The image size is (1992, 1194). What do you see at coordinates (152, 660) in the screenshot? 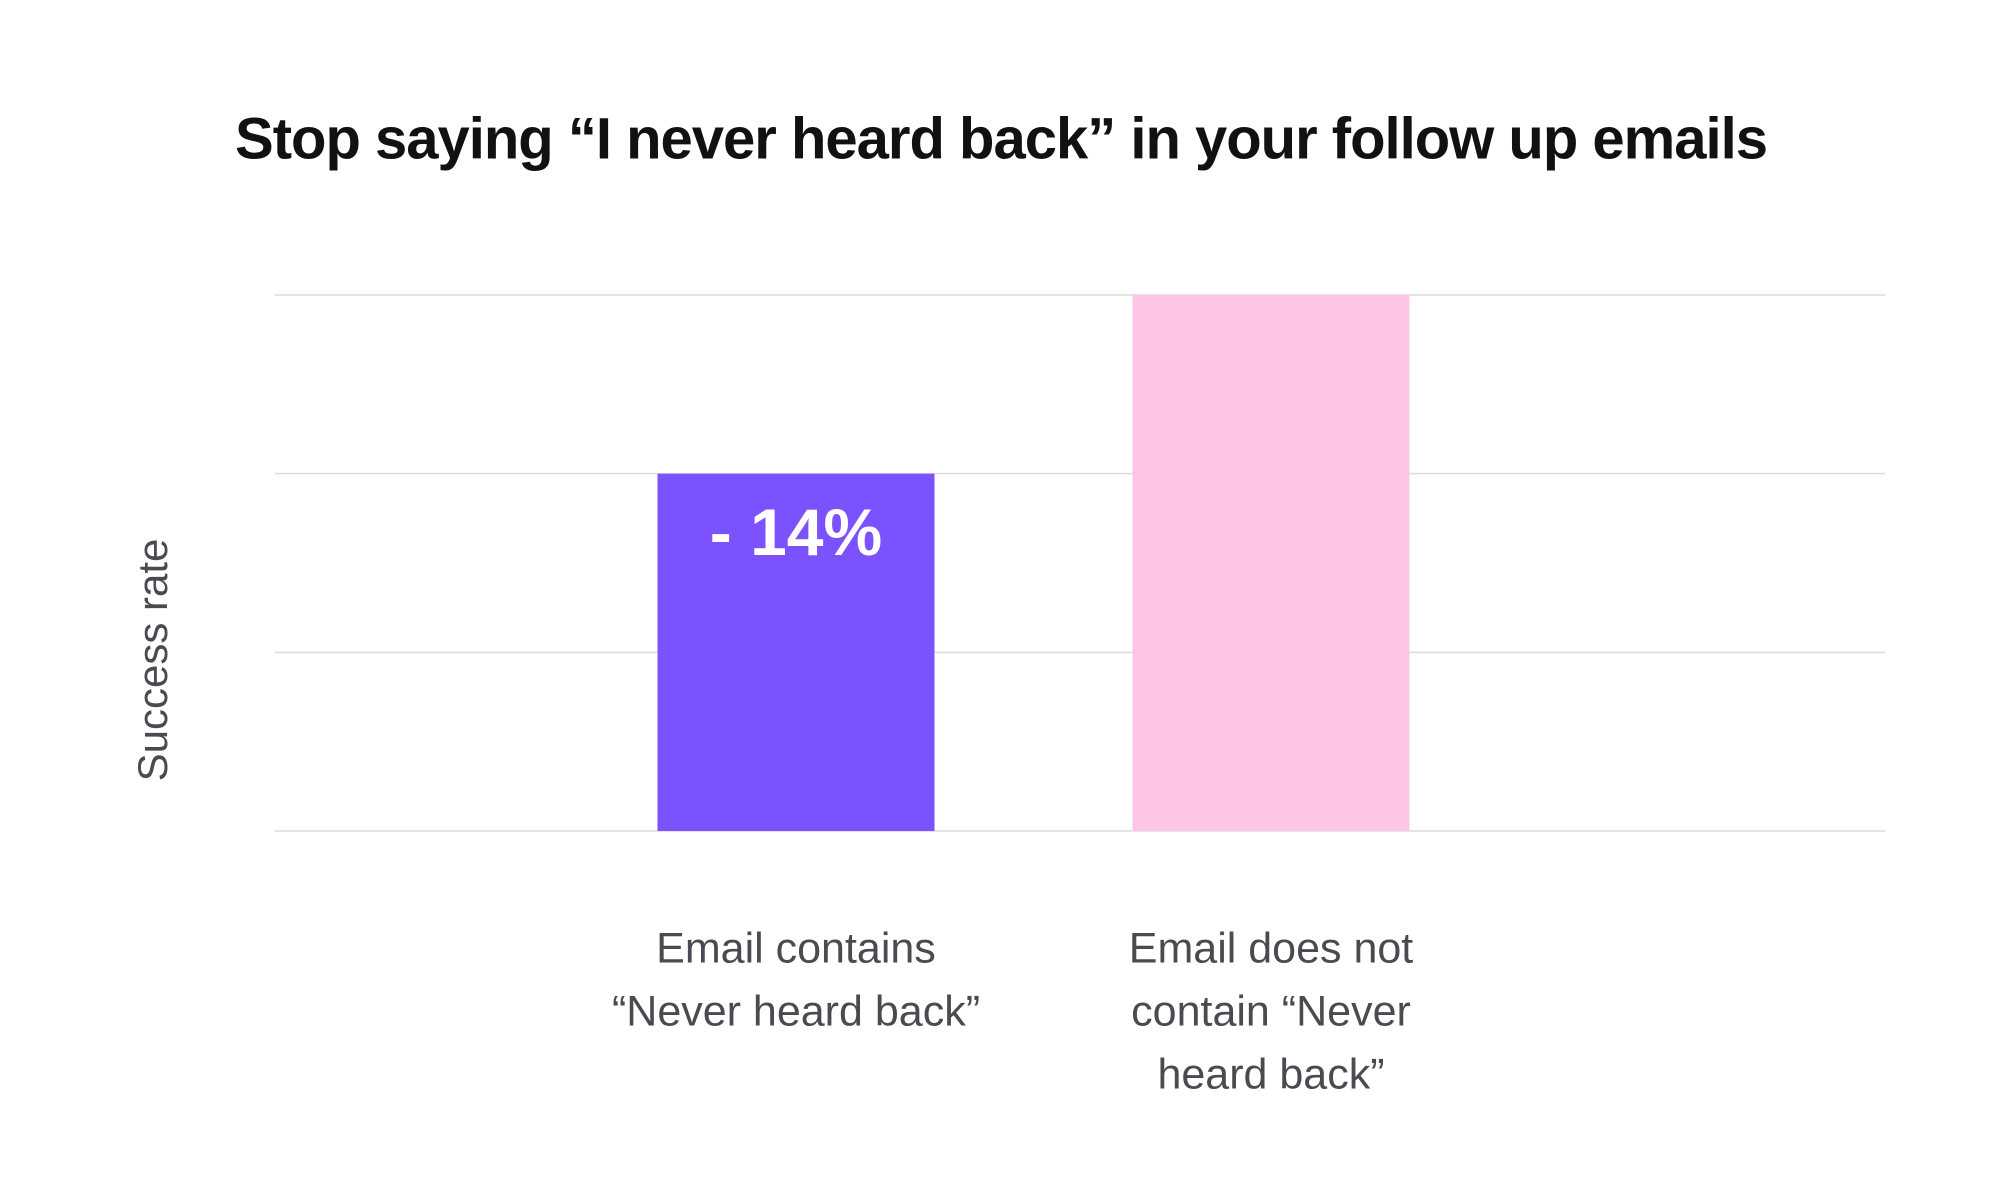
I see `y-axis-label: Success rate` at bounding box center [152, 660].